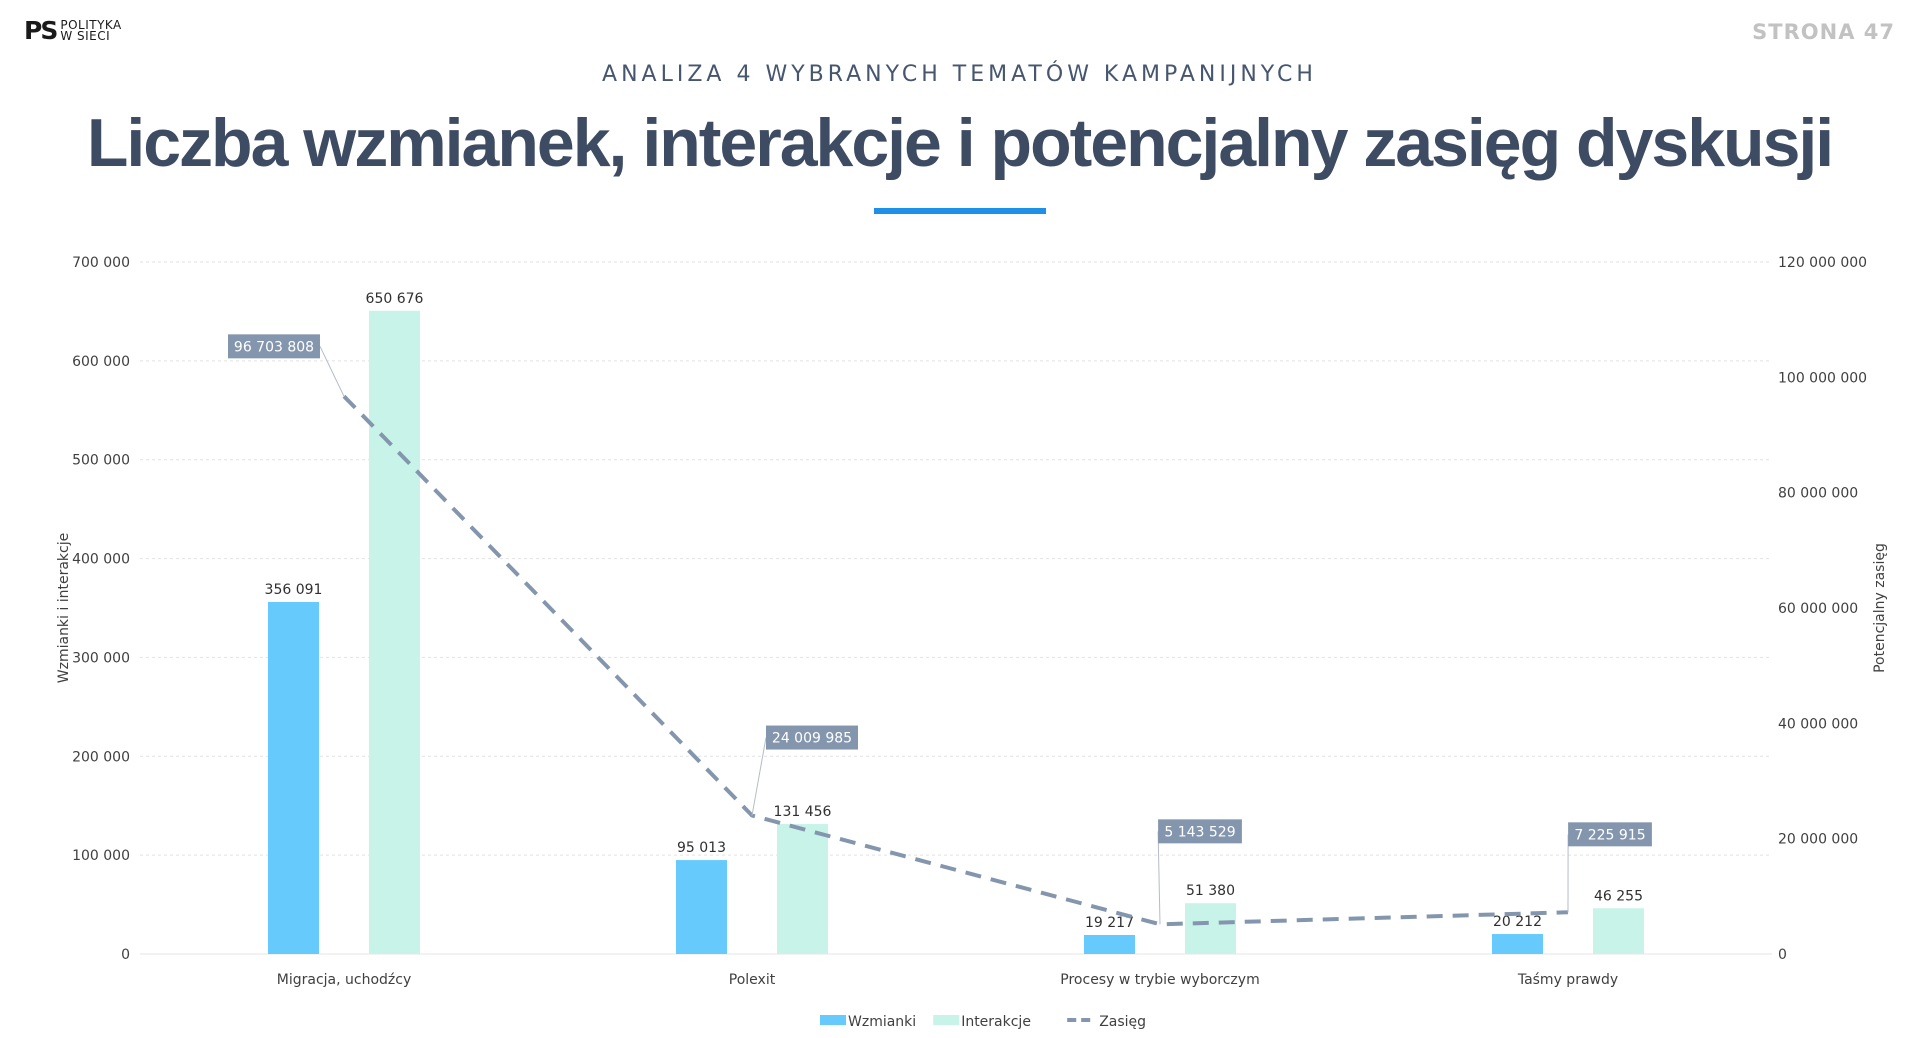 The width and height of the screenshot is (1919, 1038). I want to click on page-indicator: STRONA 47, so click(1823, 32).